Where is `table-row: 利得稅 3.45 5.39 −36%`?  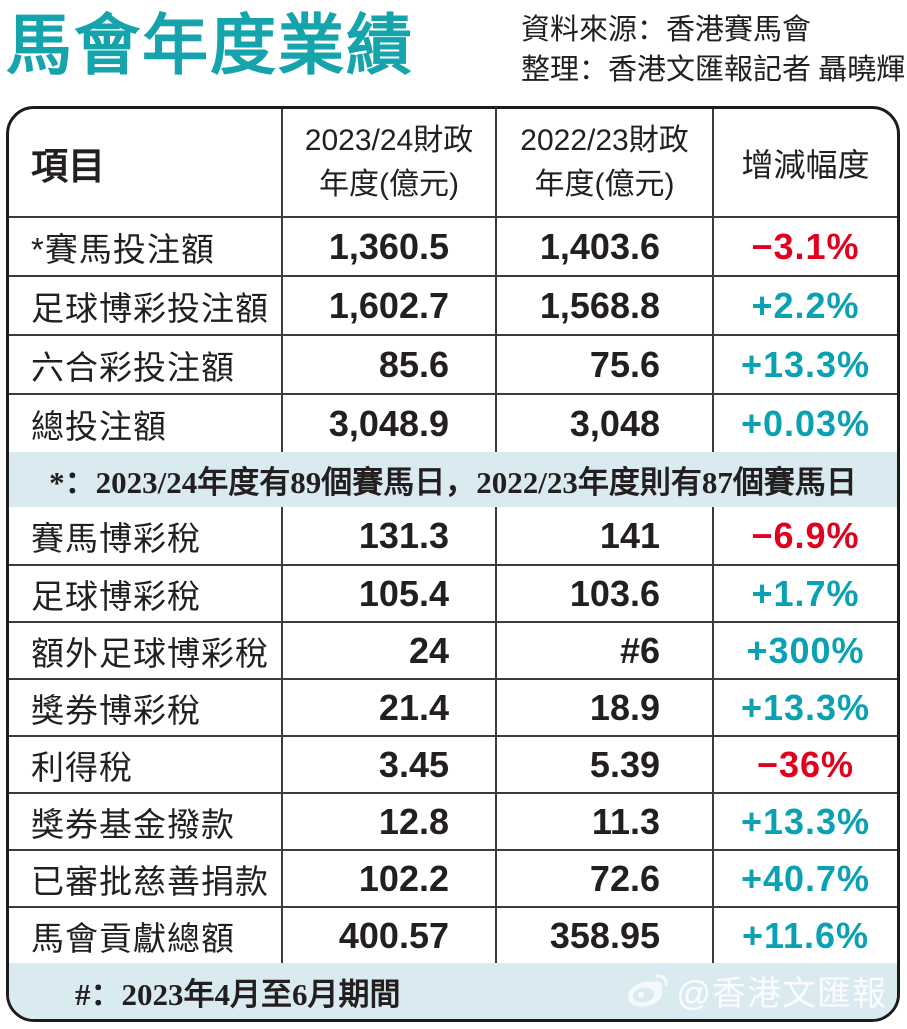
table-row: 利得稅 3.45 5.39 −36% is located at coordinates (453, 763).